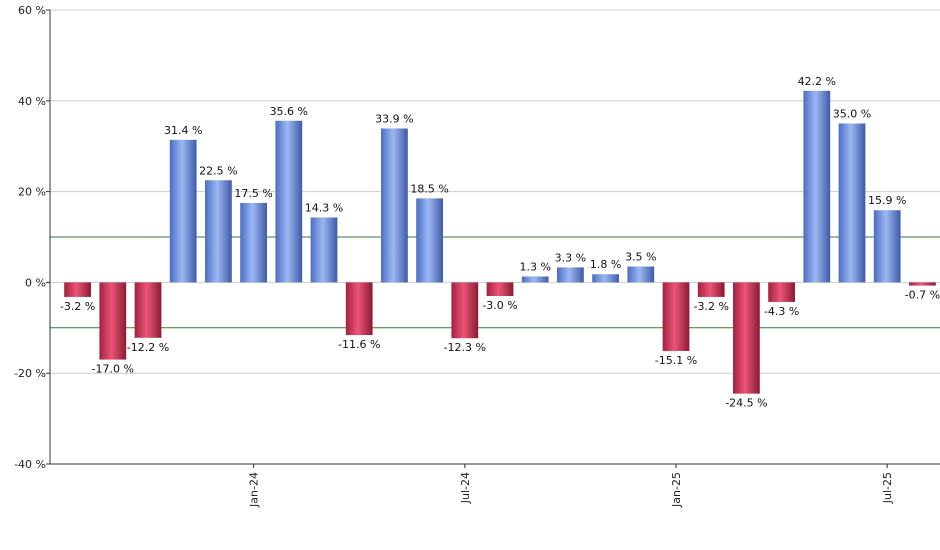 Image resolution: width=940 pixels, height=550 pixels. I want to click on data-label: -12.2 %, so click(148, 347).